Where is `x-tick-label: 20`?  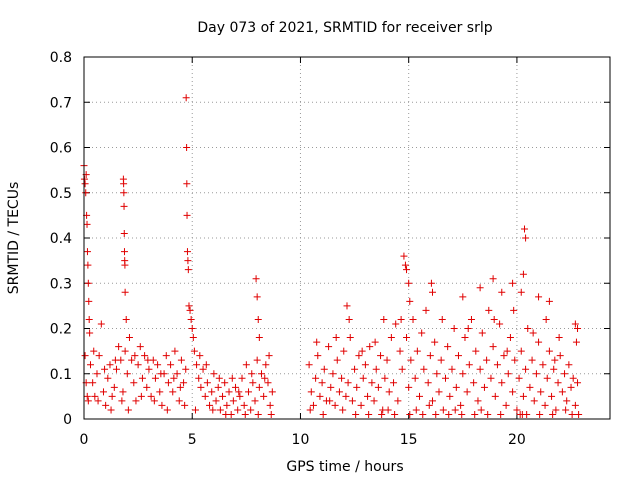 x-tick-label: 20 is located at coordinates (517, 440).